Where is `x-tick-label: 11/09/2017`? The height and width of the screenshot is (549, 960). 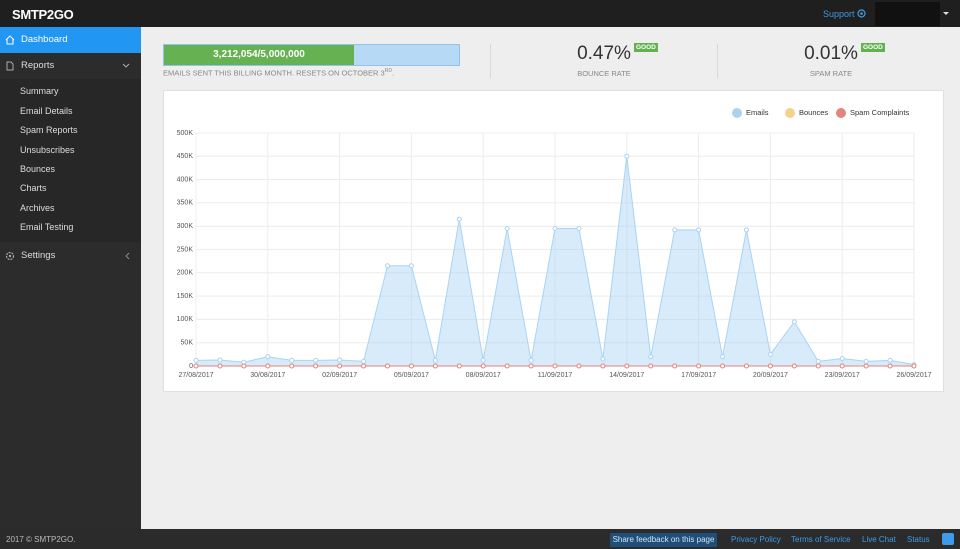
x-tick-label: 11/09/2017 is located at coordinates (555, 375).